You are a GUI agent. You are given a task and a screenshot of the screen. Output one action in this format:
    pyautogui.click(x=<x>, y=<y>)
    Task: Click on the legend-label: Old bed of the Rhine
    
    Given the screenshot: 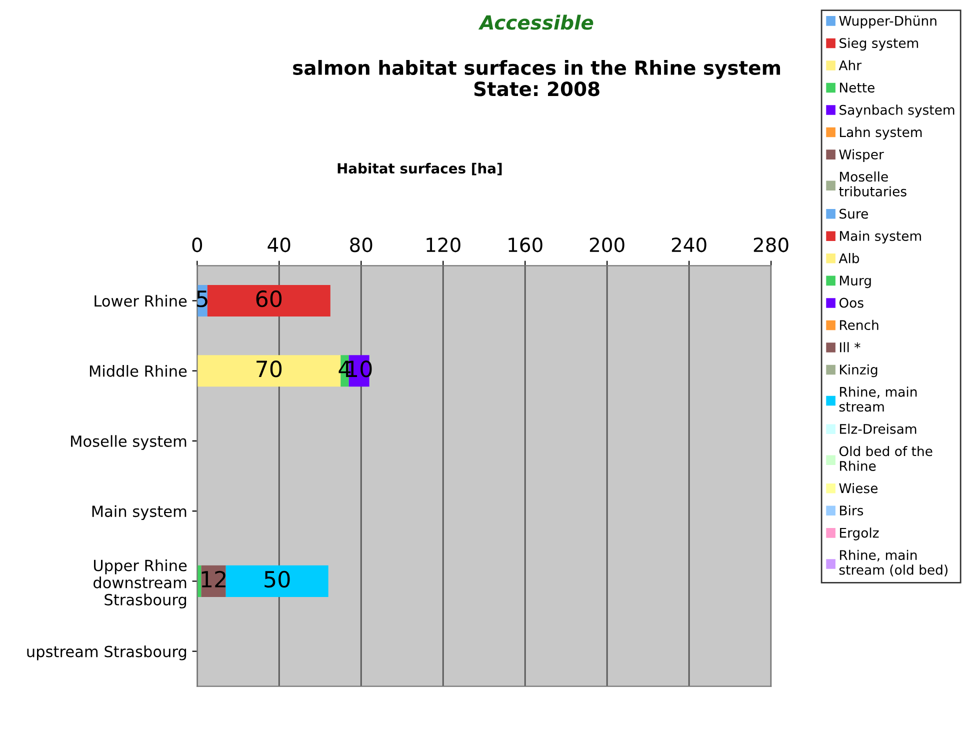 What is the action you would take?
    pyautogui.click(x=885, y=458)
    